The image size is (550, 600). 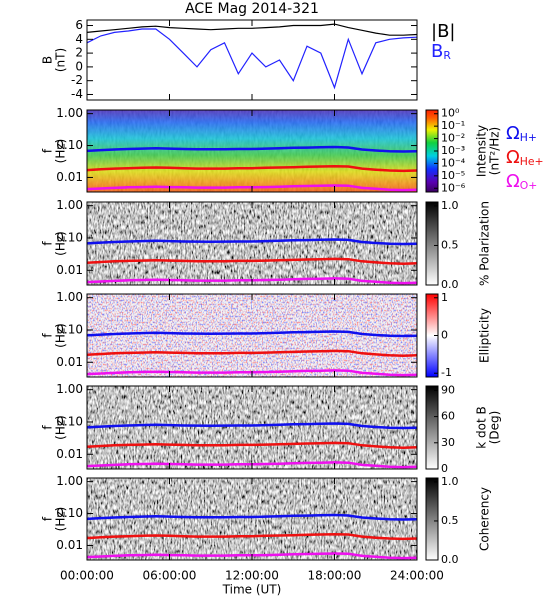 What do you see at coordinates (453, 150) in the screenshot?
I see `colorbar-tick-label: 10⁻³` at bounding box center [453, 150].